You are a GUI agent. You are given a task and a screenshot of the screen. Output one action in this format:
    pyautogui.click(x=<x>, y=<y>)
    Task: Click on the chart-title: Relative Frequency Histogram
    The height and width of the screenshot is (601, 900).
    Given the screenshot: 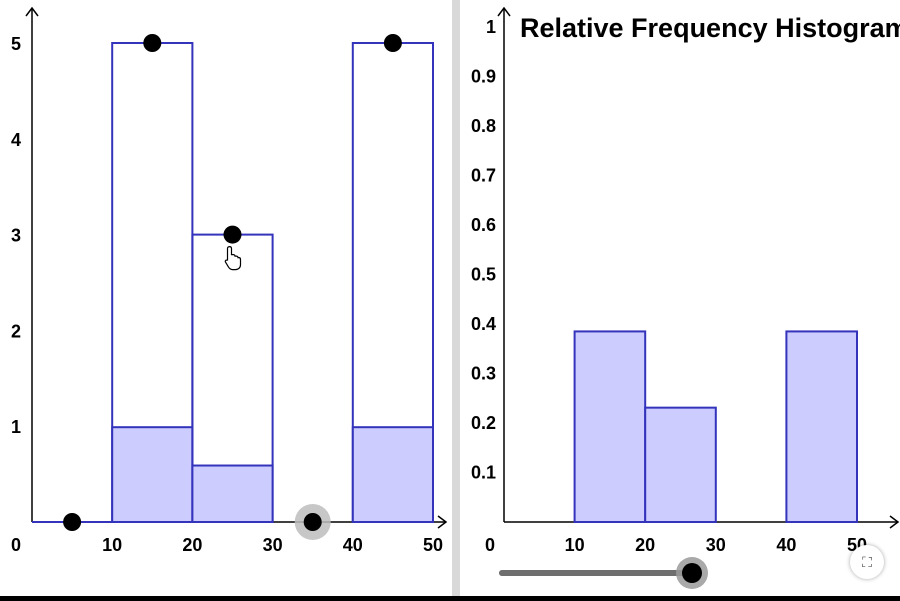 What is the action you would take?
    pyautogui.click(x=710, y=28)
    